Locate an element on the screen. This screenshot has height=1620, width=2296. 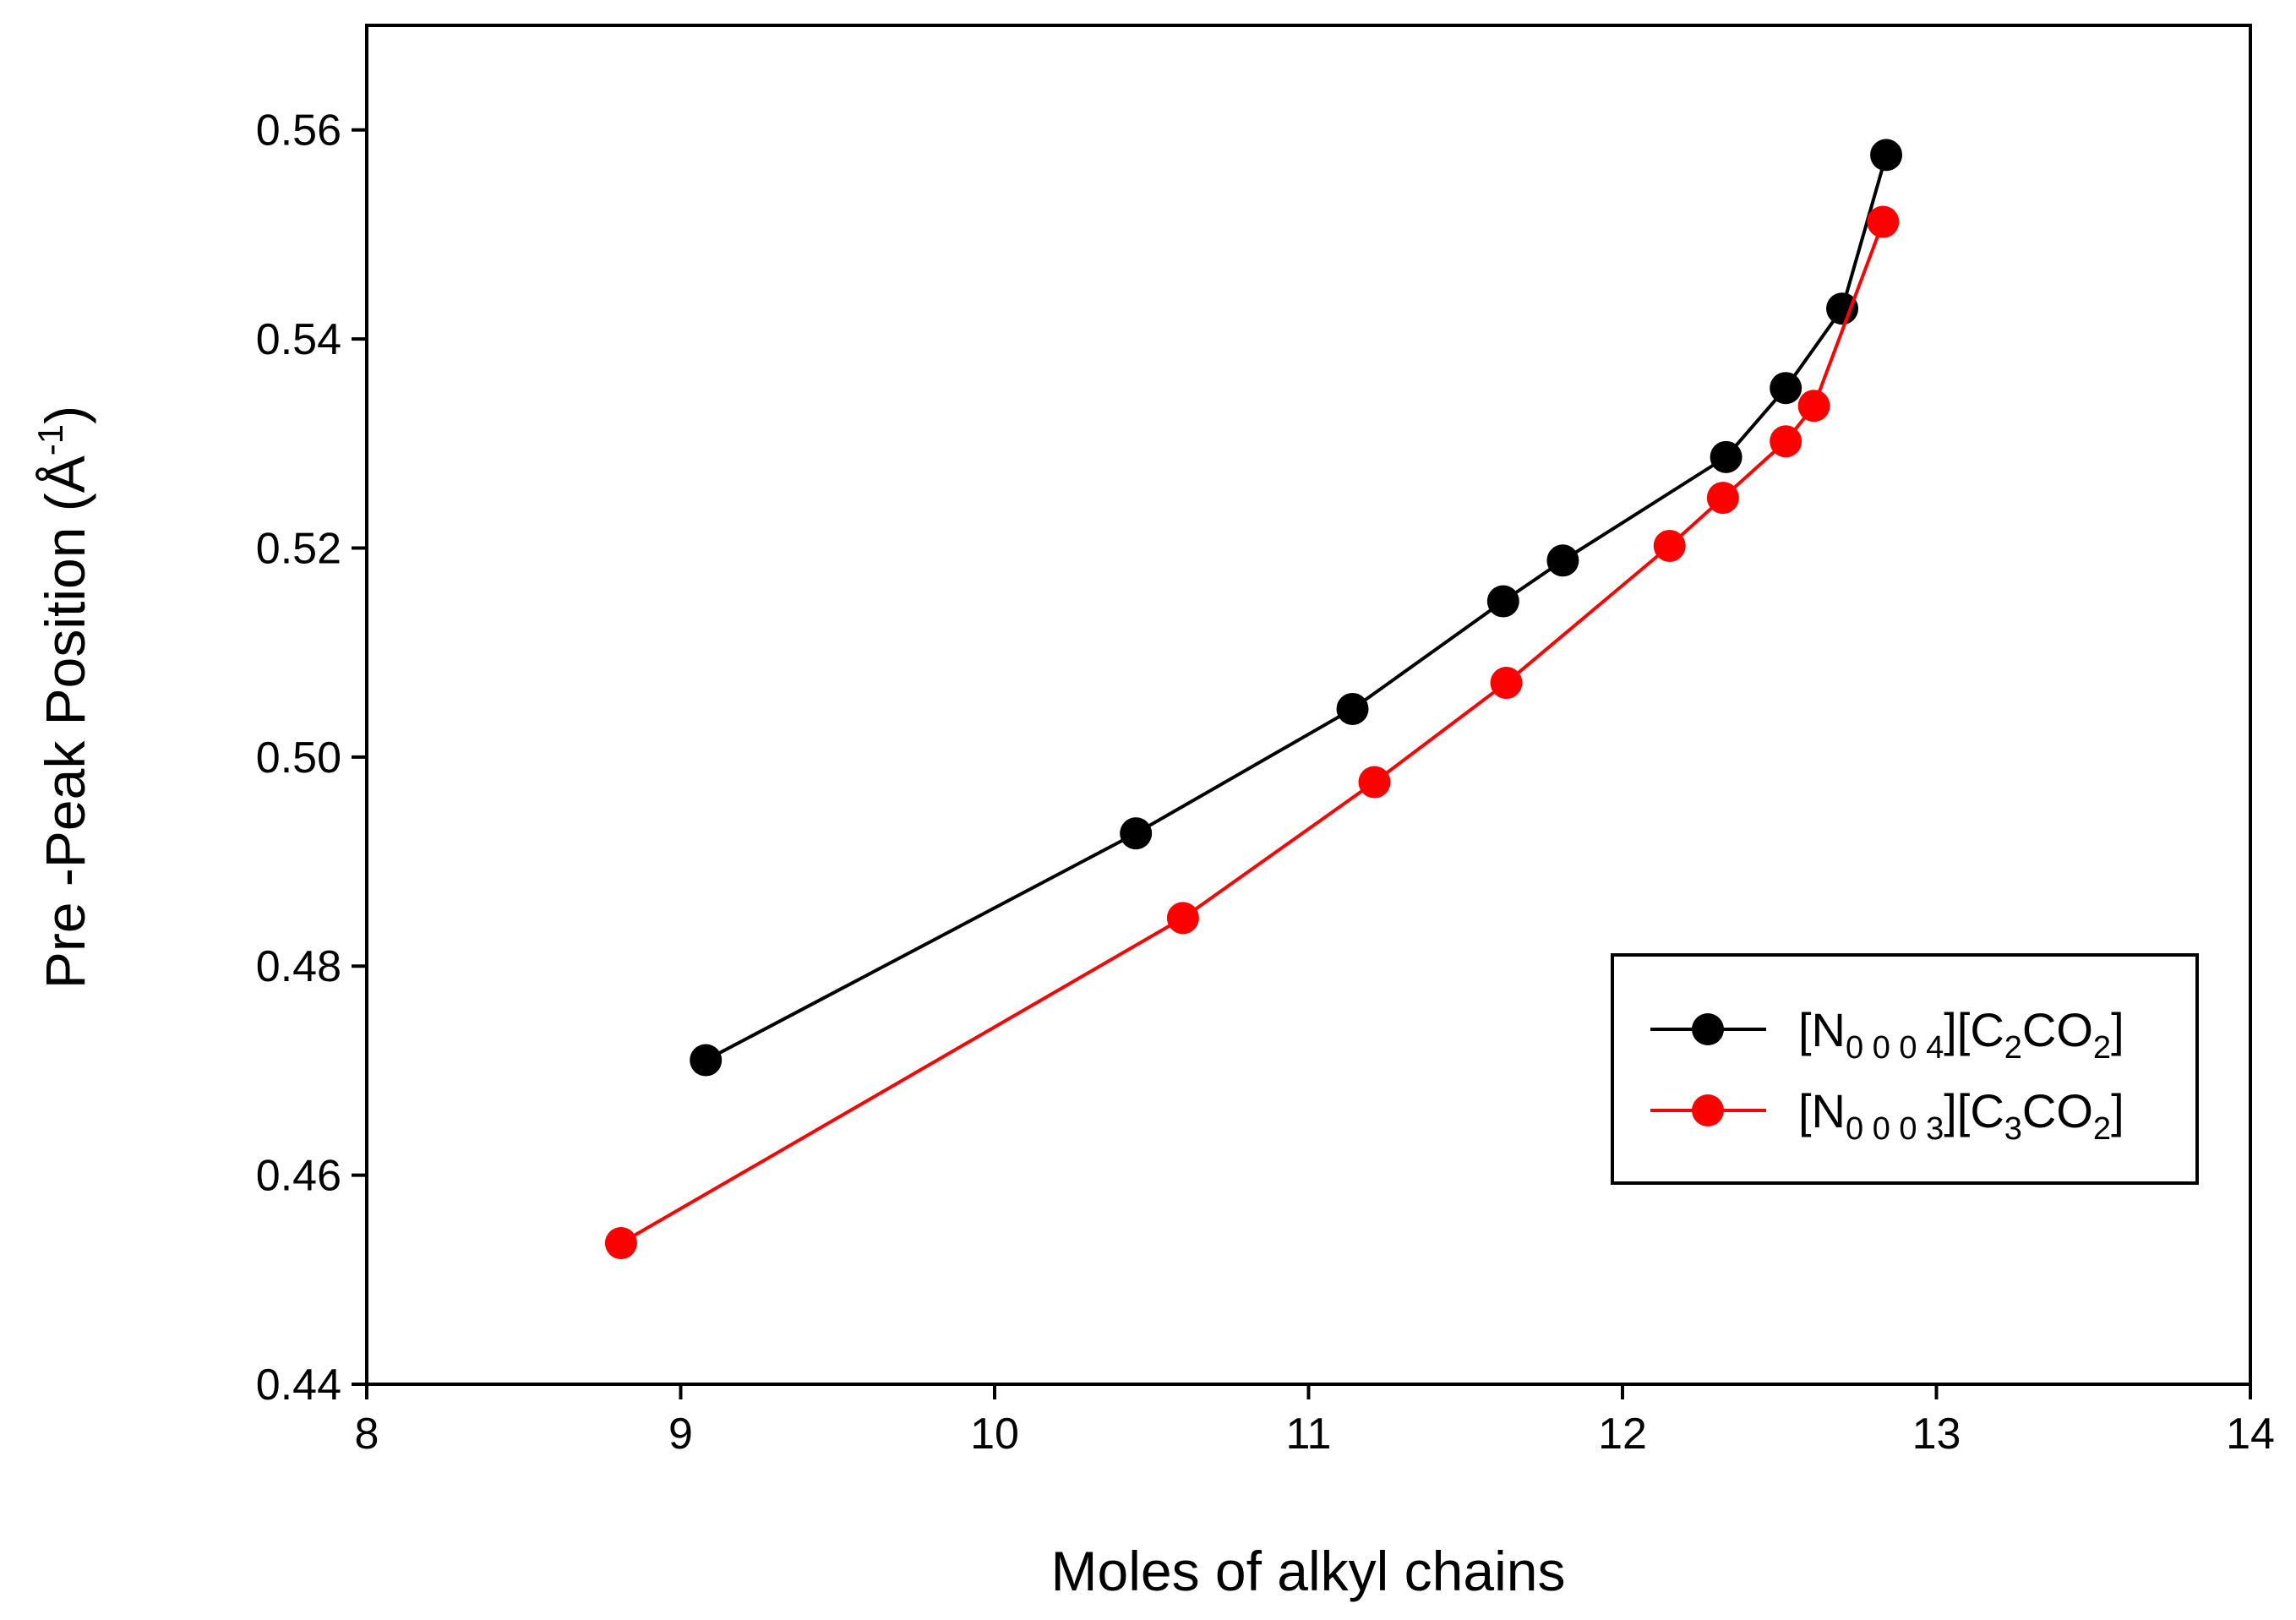
y-axis-title-close: ) is located at coordinates (65, 415).